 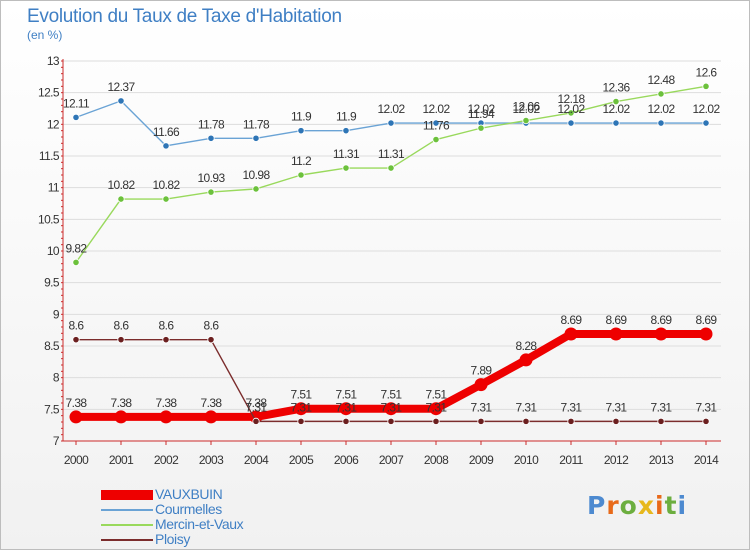 I want to click on x-tick-label: 2012, so click(x=616, y=460).